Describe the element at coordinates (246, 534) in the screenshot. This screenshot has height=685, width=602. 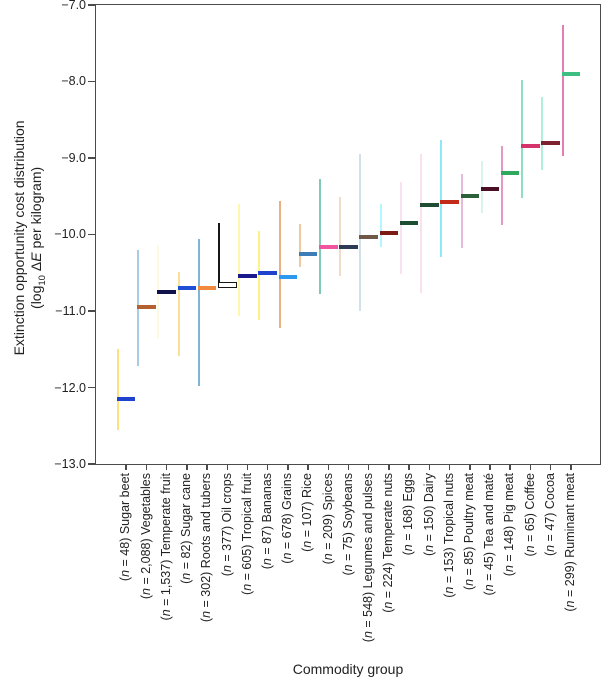
I see `x-tick-label-tropical-fruit: (n = 605) Tropical fruit` at that location.